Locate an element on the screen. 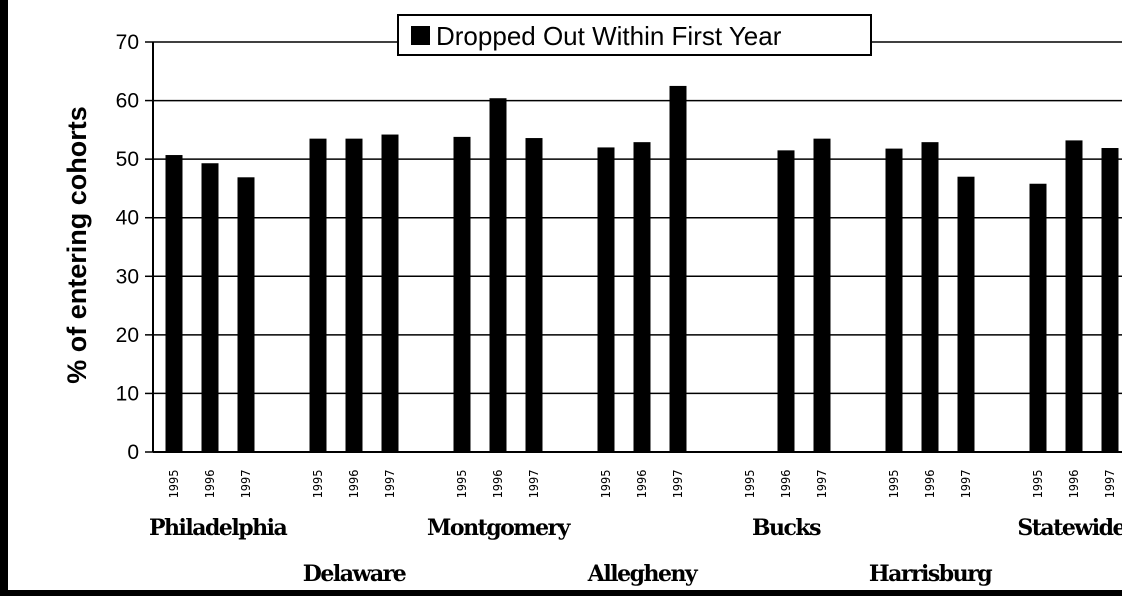  y-tick-label: 50 is located at coordinates (127, 159).